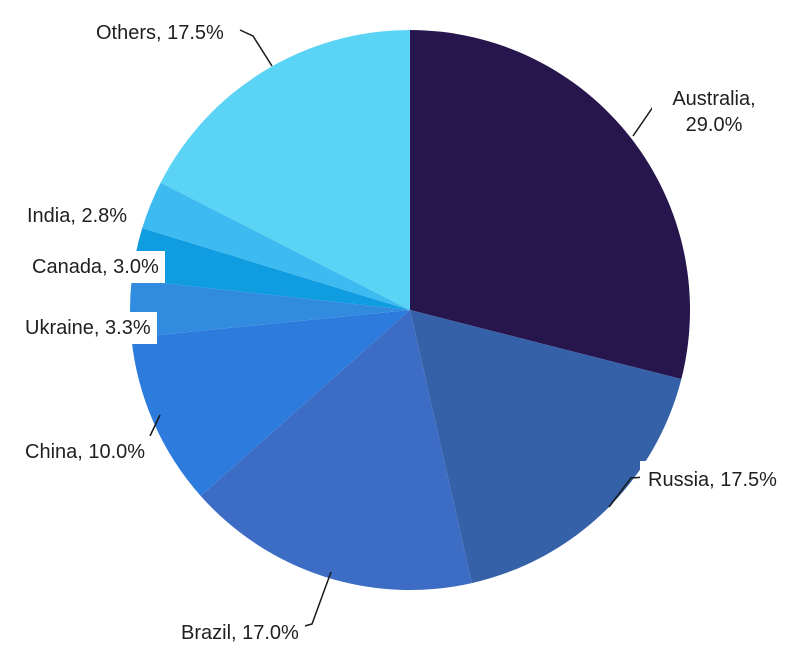 Image resolution: width=800 pixels, height=649 pixels. What do you see at coordinates (316, 599) in the screenshot?
I see `leader-line-brazil` at bounding box center [316, 599].